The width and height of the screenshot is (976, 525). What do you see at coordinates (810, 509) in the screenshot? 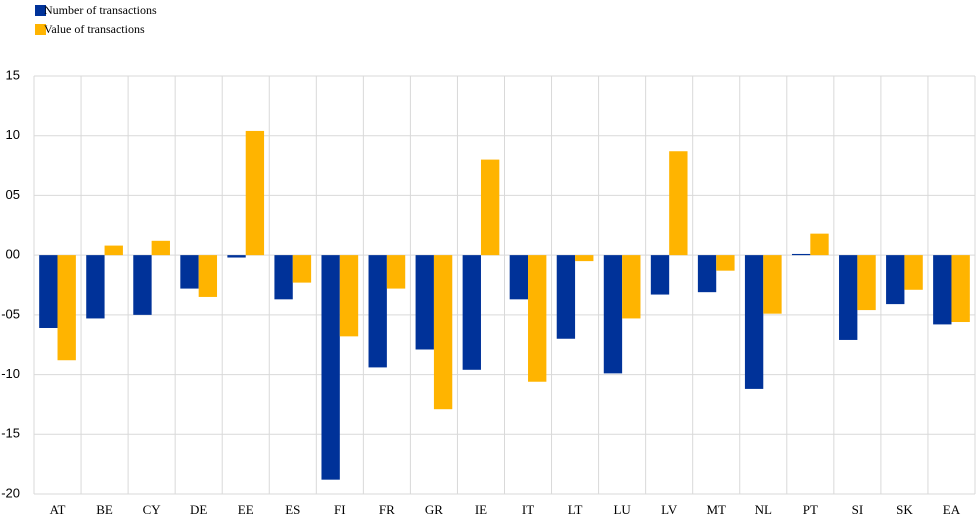
I see `x-tick-label: PT` at bounding box center [810, 509].